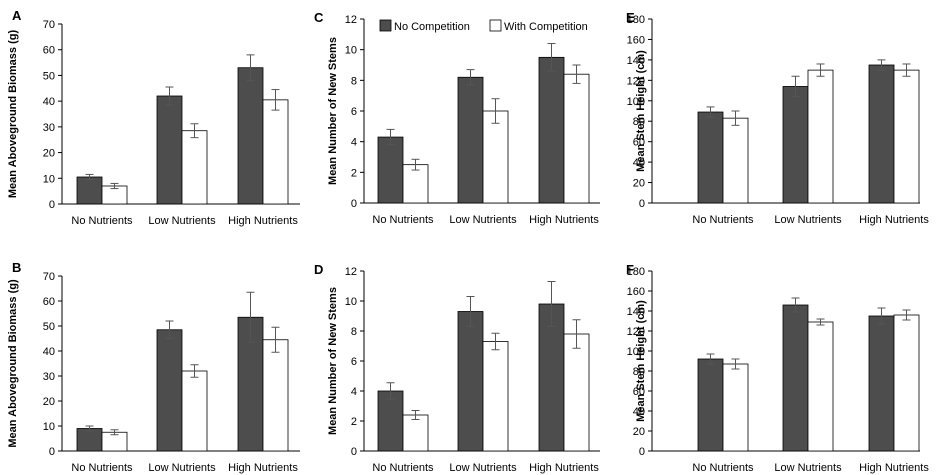 This screenshot has height=475, width=937. What do you see at coordinates (318, 269) in the screenshot?
I see `panel-label: D` at bounding box center [318, 269].